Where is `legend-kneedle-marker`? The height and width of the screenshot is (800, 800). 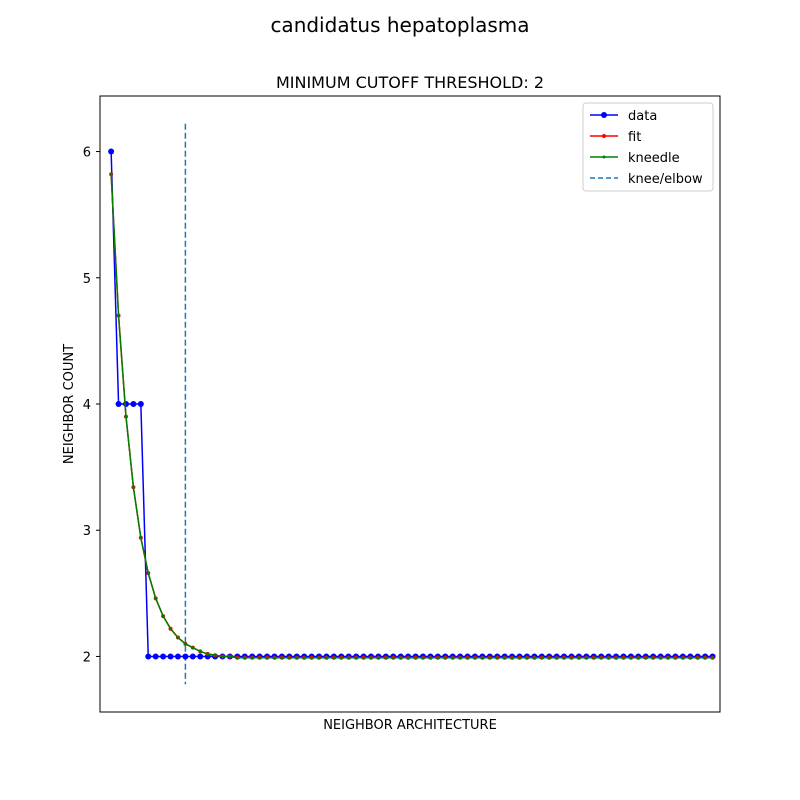 legend-kneedle-marker is located at coordinates (604, 157).